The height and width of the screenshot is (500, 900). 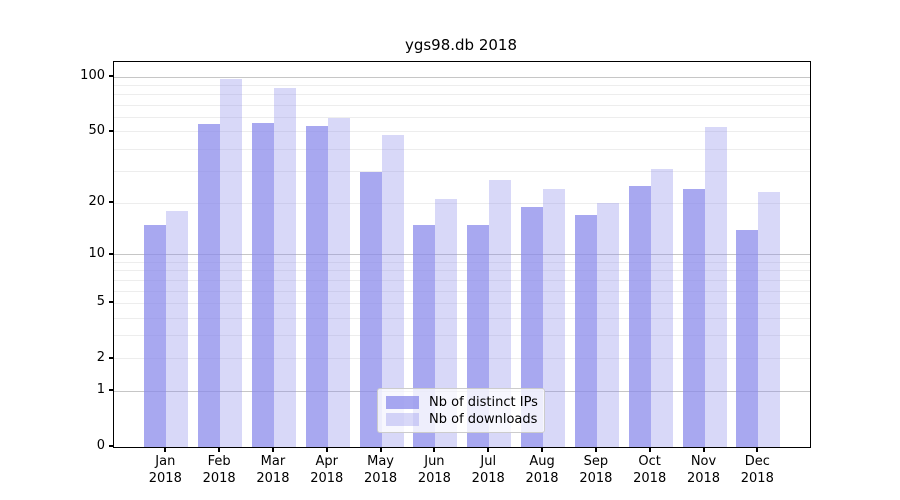 I want to click on x-tick-dec, so click(x=757, y=450).